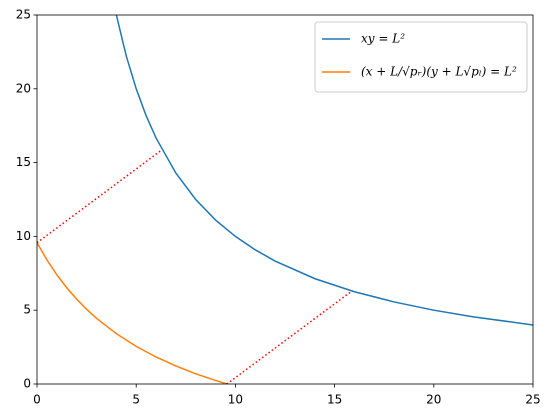  What do you see at coordinates (23, 88) in the screenshot?
I see `y-tick-label: 20` at bounding box center [23, 88].